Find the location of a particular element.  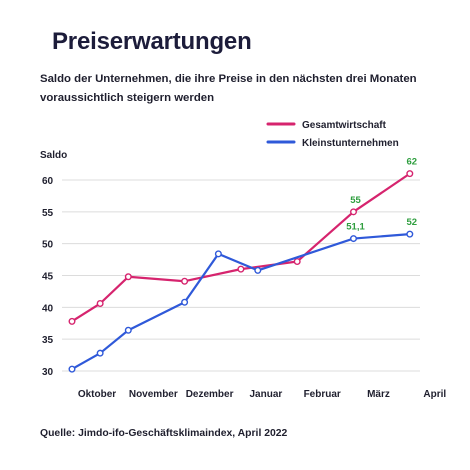

y-tick-label: 40 is located at coordinates (48, 308).